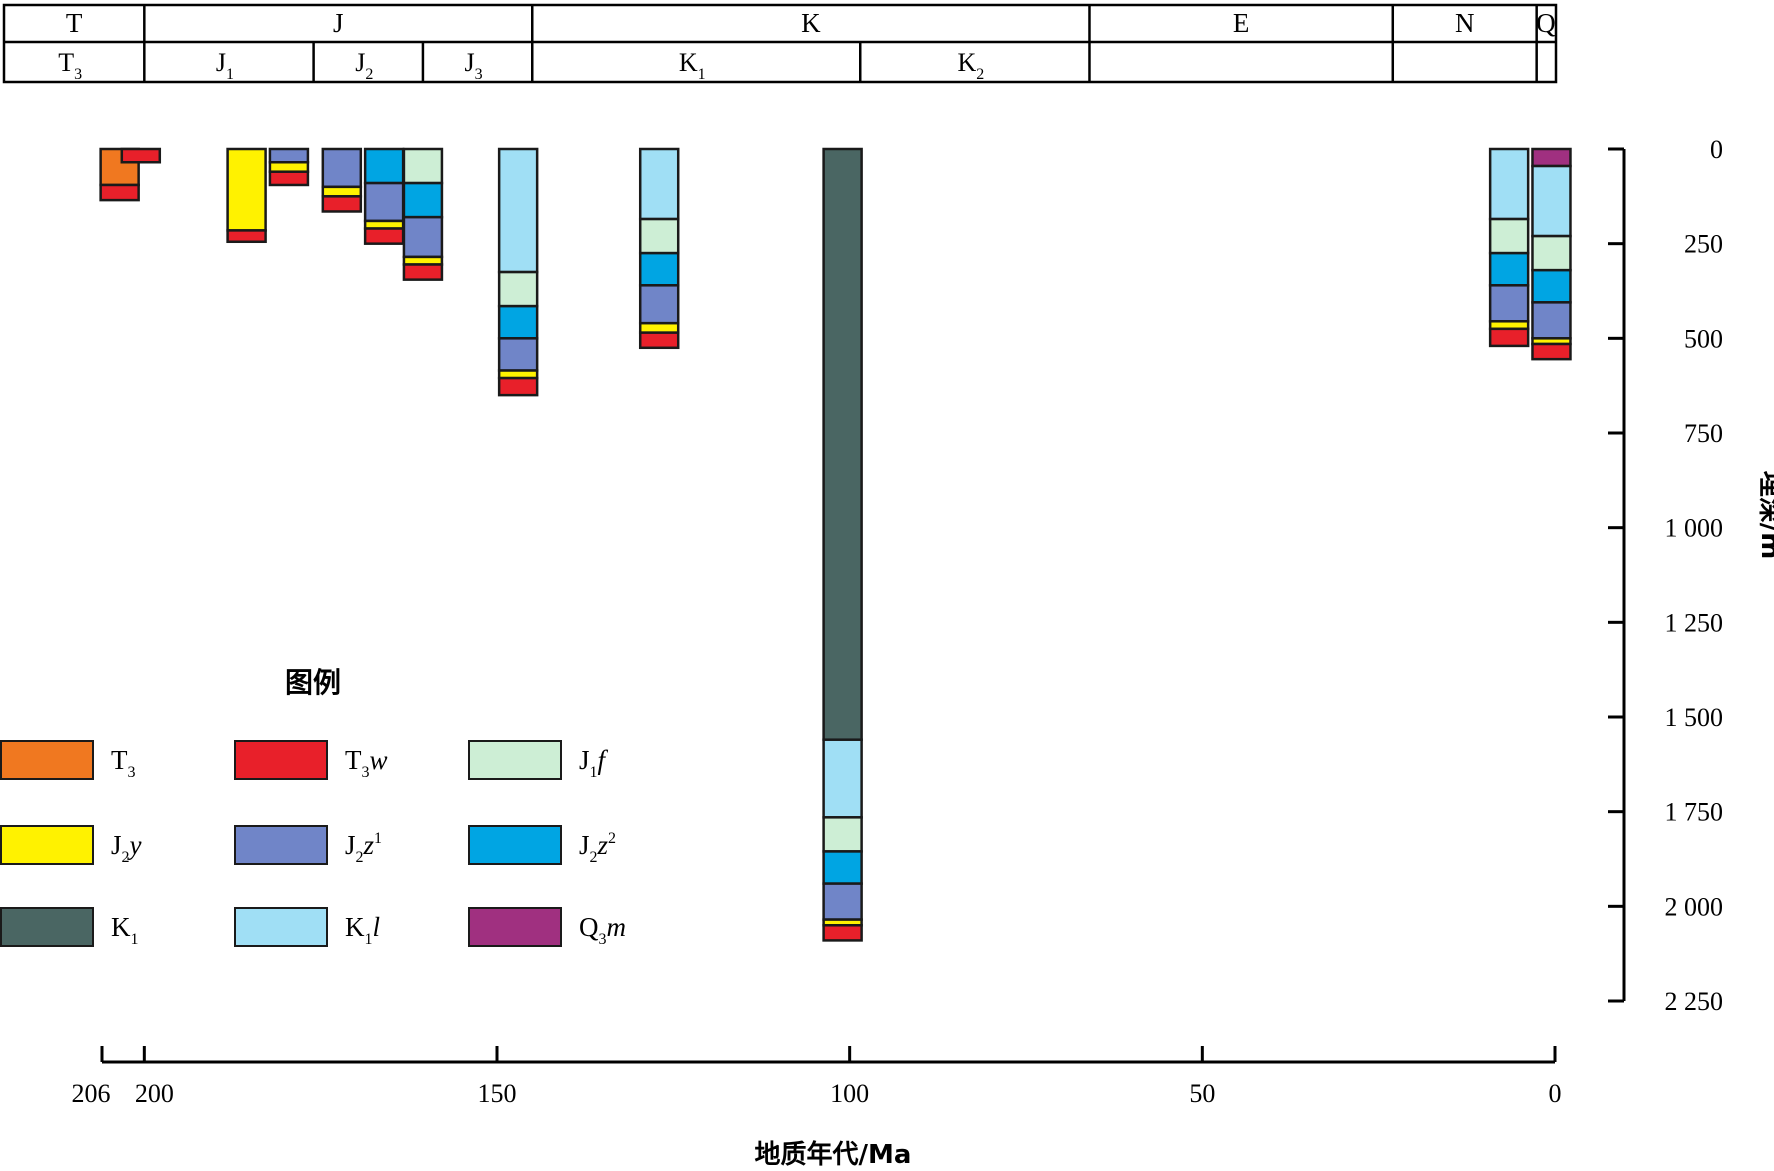 This screenshot has width=1774, height=1171. I want to click on series-label-J1: J1, so click(225, 65).